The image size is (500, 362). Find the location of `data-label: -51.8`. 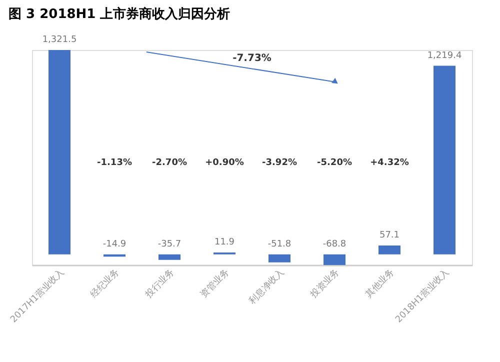

data-label: -51.8 is located at coordinates (280, 244).